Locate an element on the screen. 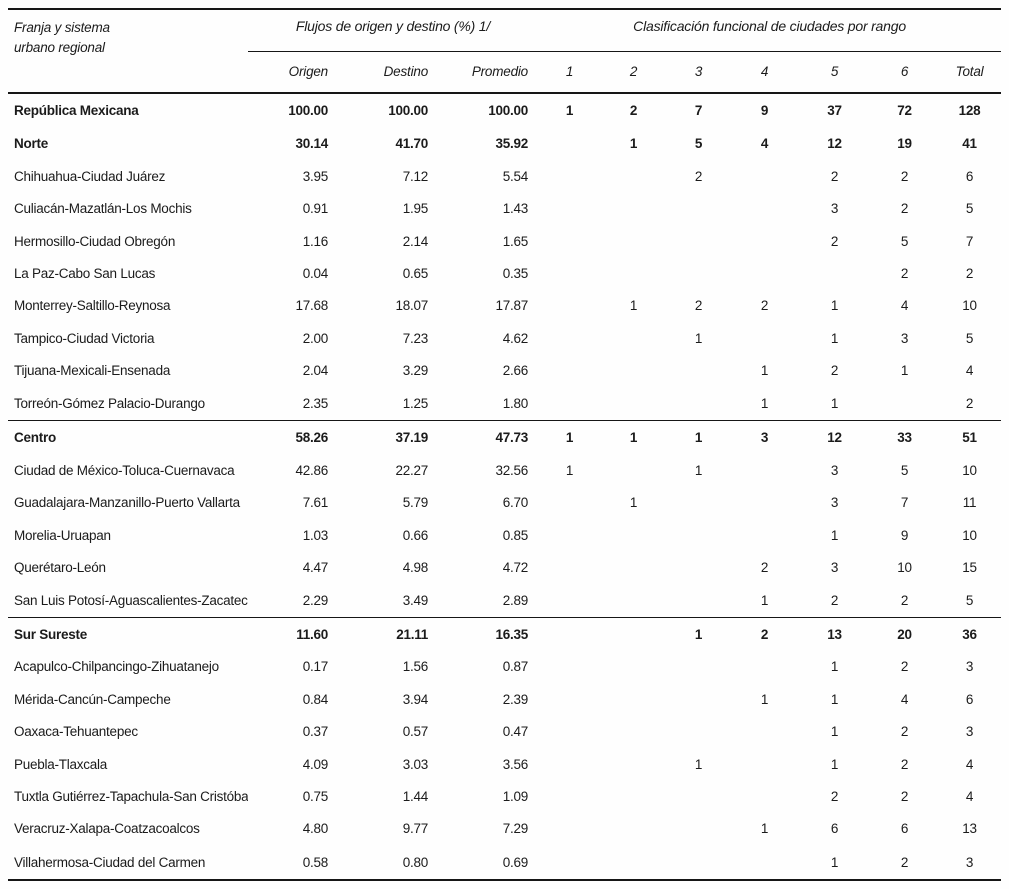  section-row: Sur Sureste 11.60 21.11 16.35 1 2 13 20 36 is located at coordinates (505, 633).